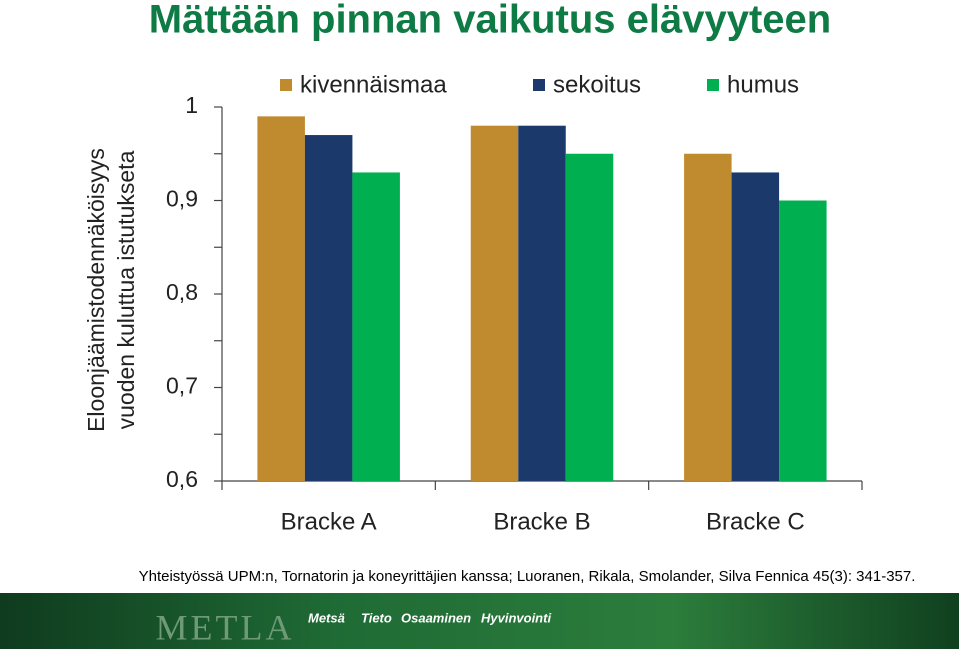 The image size is (959, 649). I want to click on y-tick-label: 0,6, so click(182, 479).